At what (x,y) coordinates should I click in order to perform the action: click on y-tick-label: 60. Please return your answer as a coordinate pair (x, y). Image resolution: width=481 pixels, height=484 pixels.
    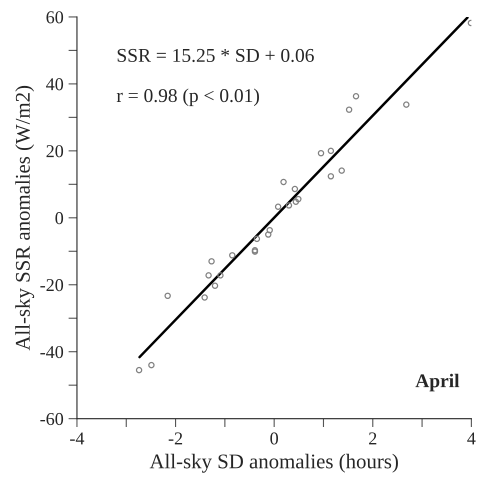
    Looking at the image, I should click on (55, 17).